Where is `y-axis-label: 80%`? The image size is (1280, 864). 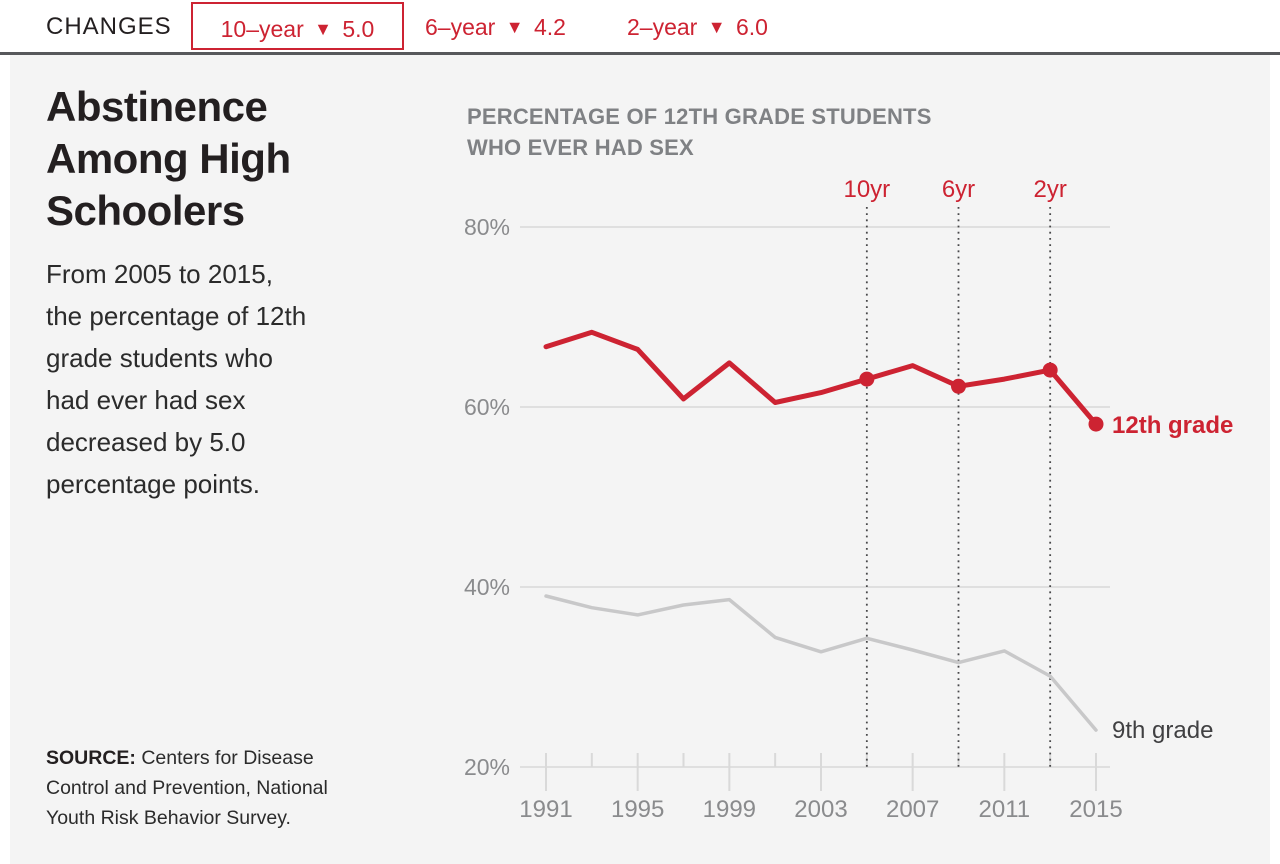 y-axis-label: 80% is located at coordinates (487, 227).